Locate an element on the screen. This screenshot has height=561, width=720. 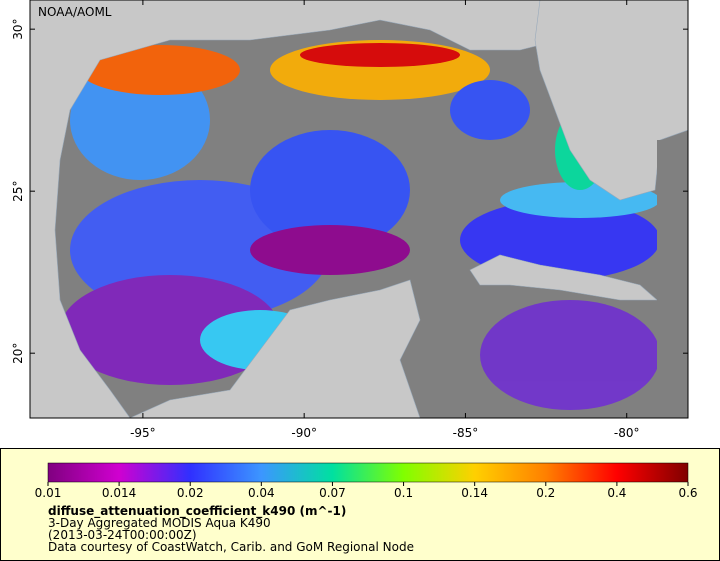
colorbar-tick-label: 0.2 is located at coordinates (545, 493).